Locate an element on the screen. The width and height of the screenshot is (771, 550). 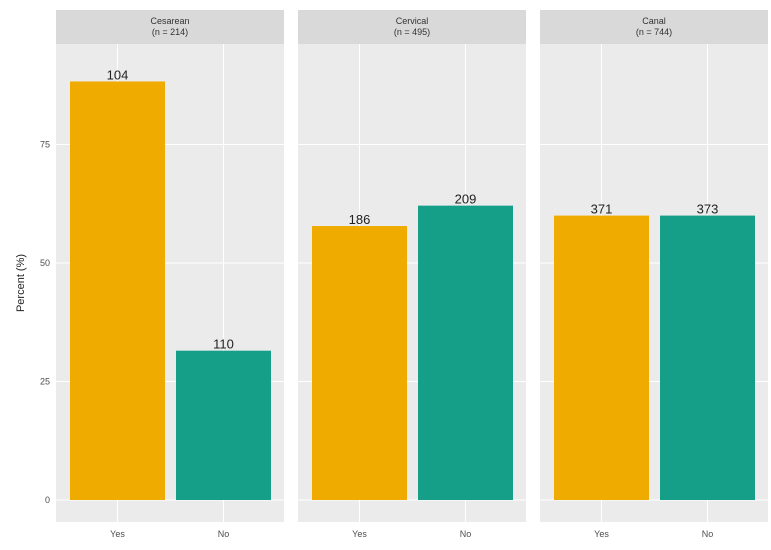
y-tick-label: 0 is located at coordinates (47, 500).